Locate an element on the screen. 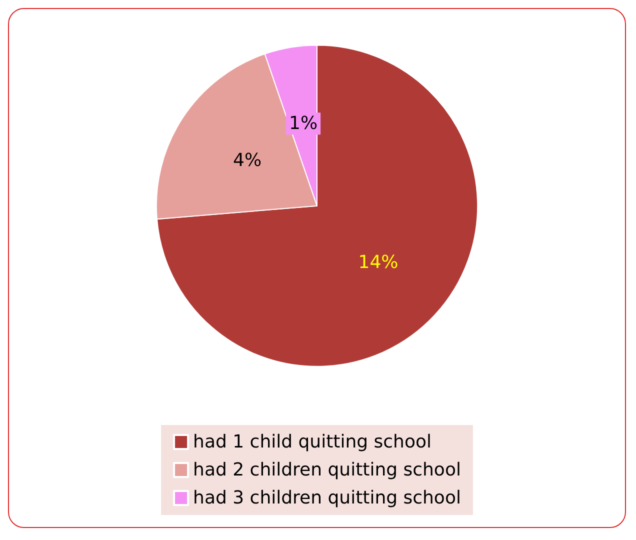  data-label: 4% is located at coordinates (247, 160).